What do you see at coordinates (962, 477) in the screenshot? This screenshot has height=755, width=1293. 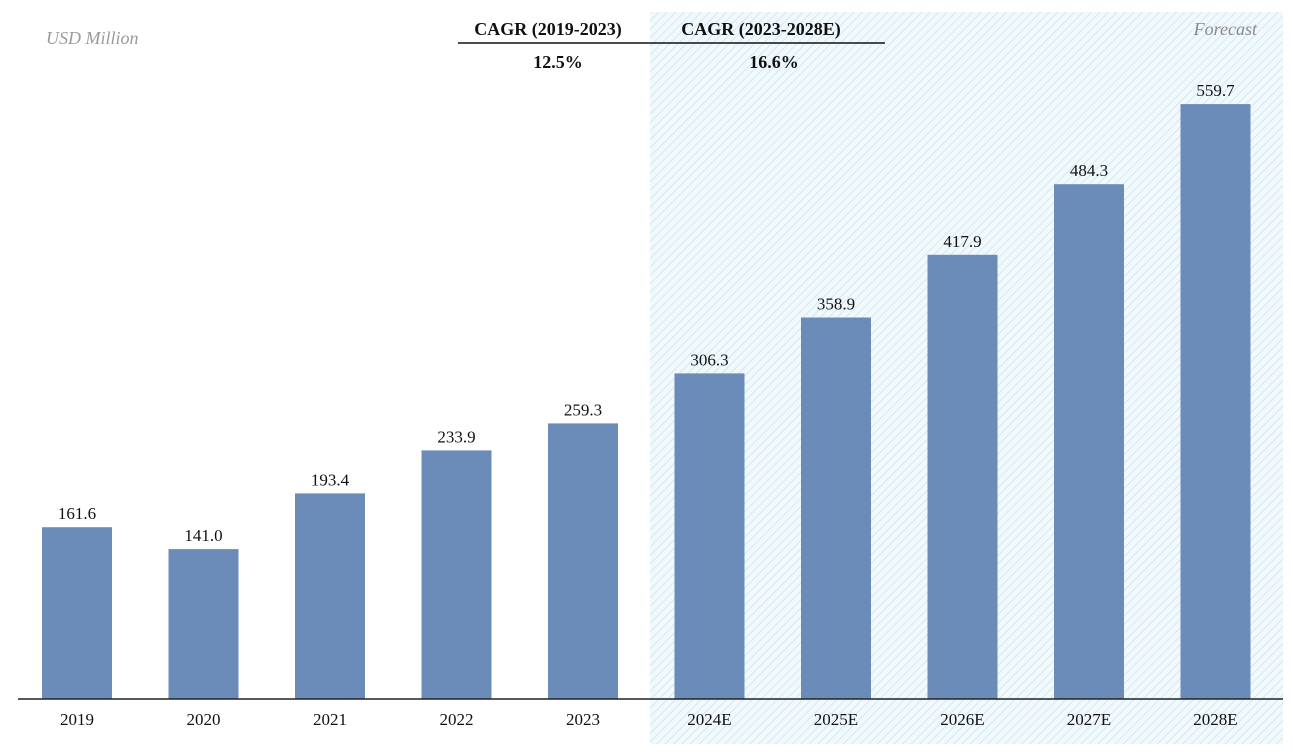 I see `bar-2026E` at bounding box center [962, 477].